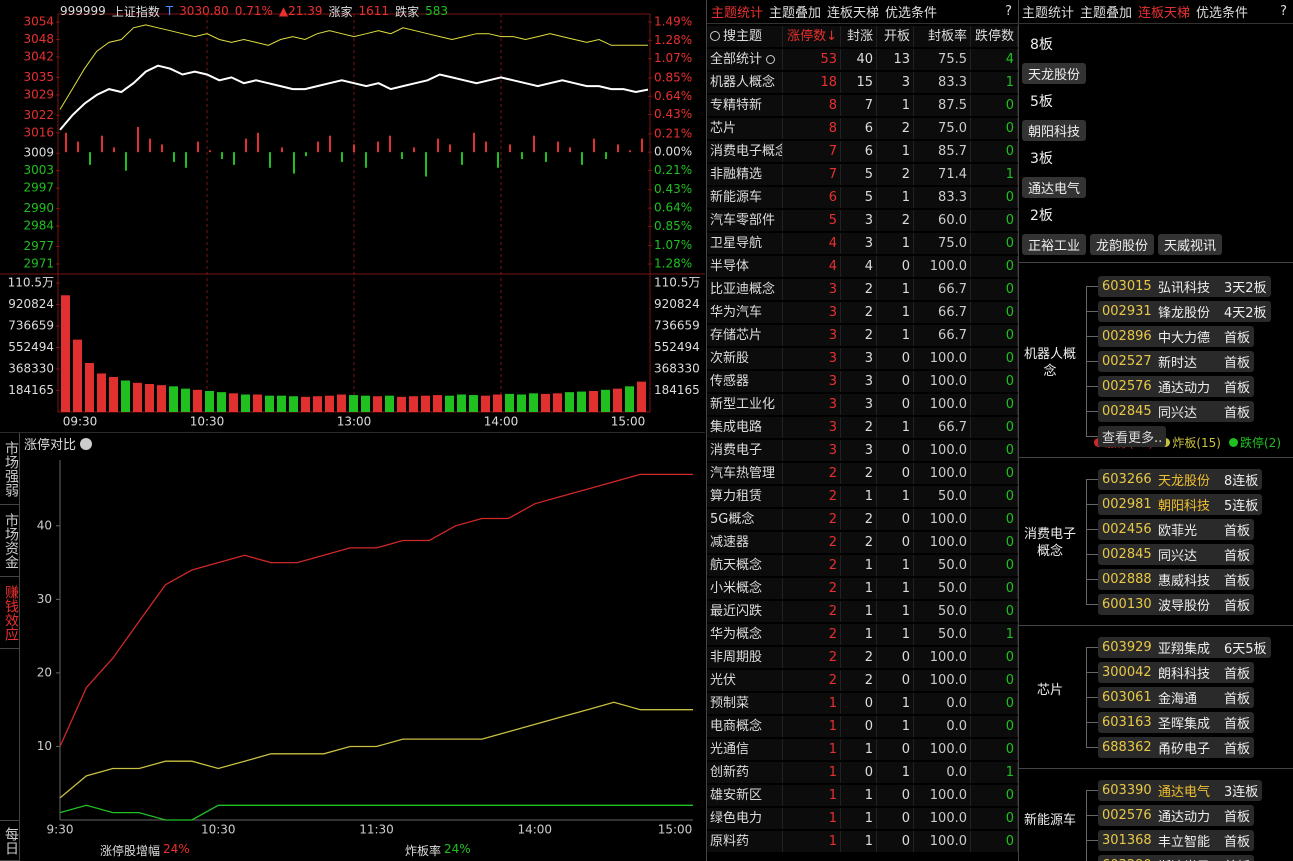 The height and width of the screenshot is (861, 1293). Describe the element at coordinates (862, 404) in the screenshot. I see `table-row: 新型工业化 3 3 0 100.0 0` at that location.